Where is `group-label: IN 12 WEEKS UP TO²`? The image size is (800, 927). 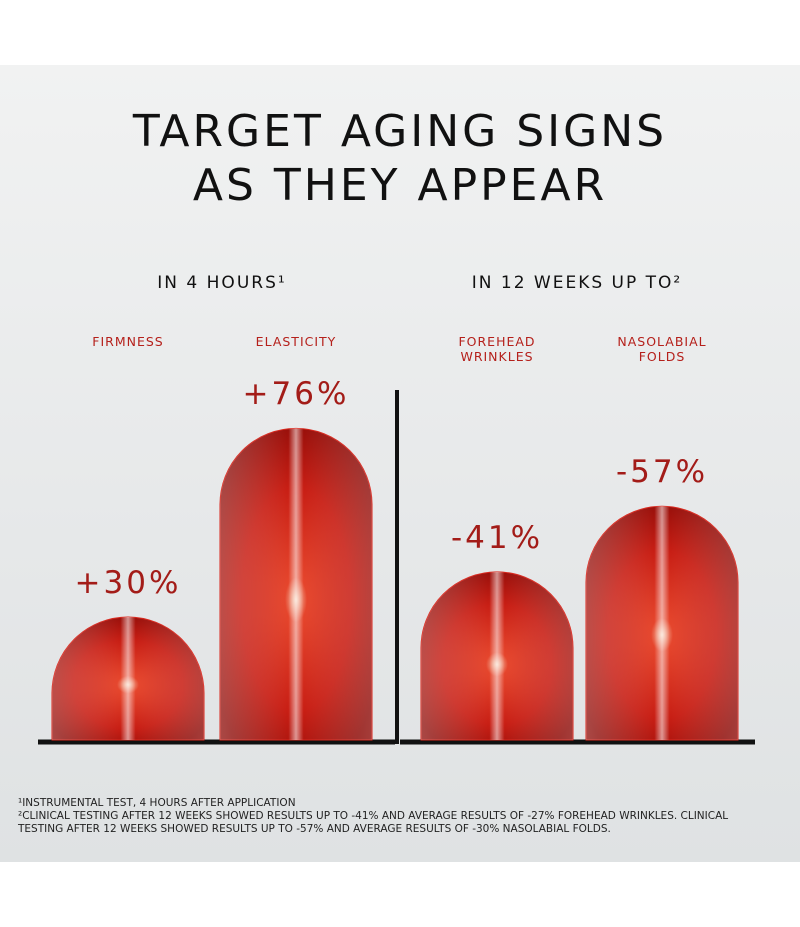 group-label: IN 12 WEEKS UP TO² is located at coordinates (577, 283).